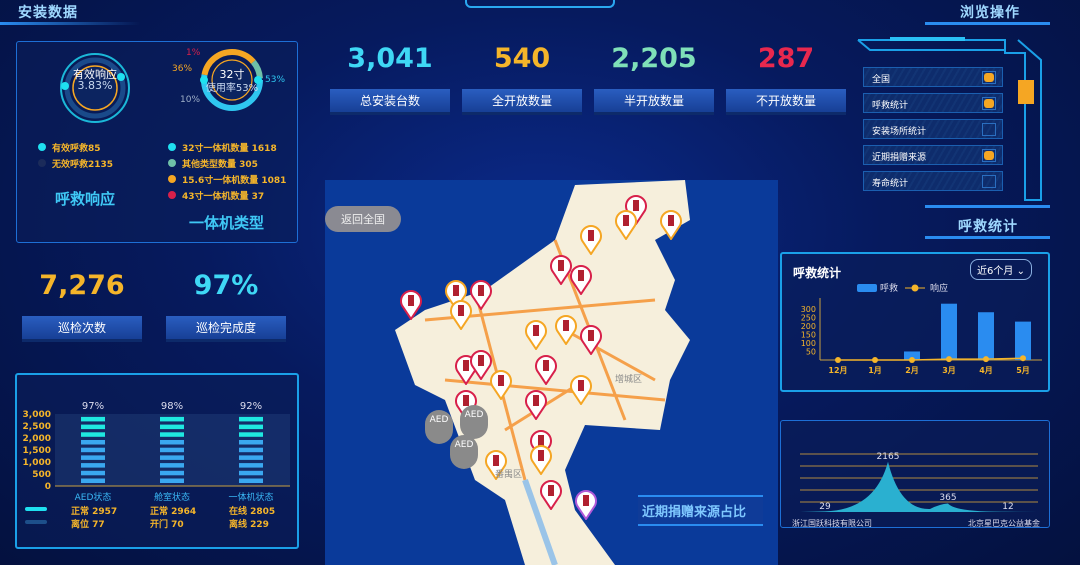  Describe the element at coordinates (995, 271) in the screenshot. I see `period-select-value: 近6个月` at that location.